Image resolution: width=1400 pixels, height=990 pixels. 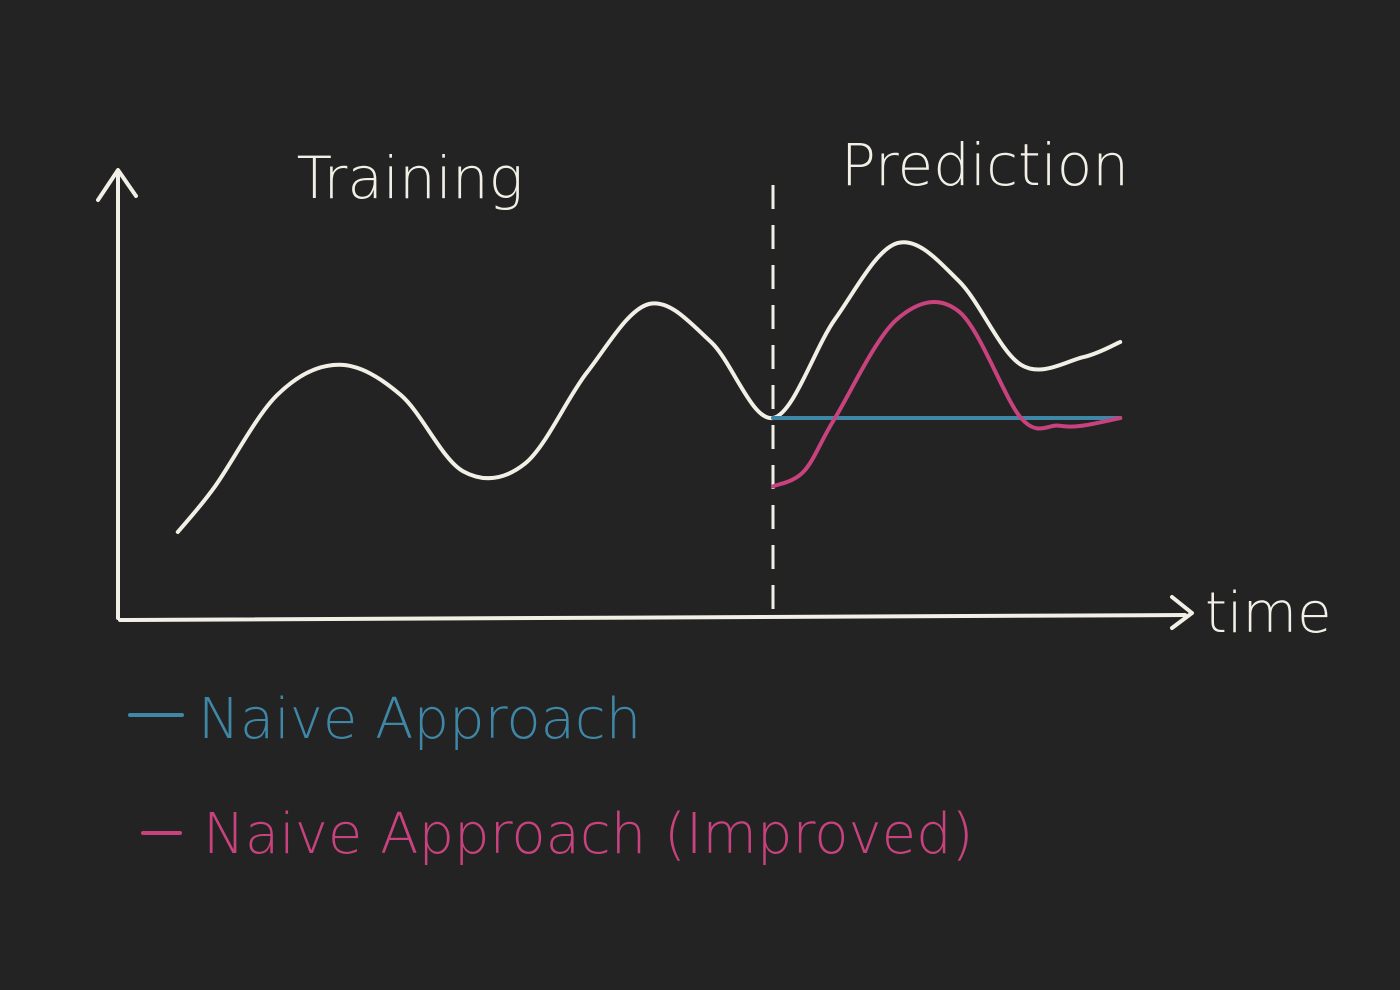 I want to click on series-line-naive-improved, so click(x=947, y=394).